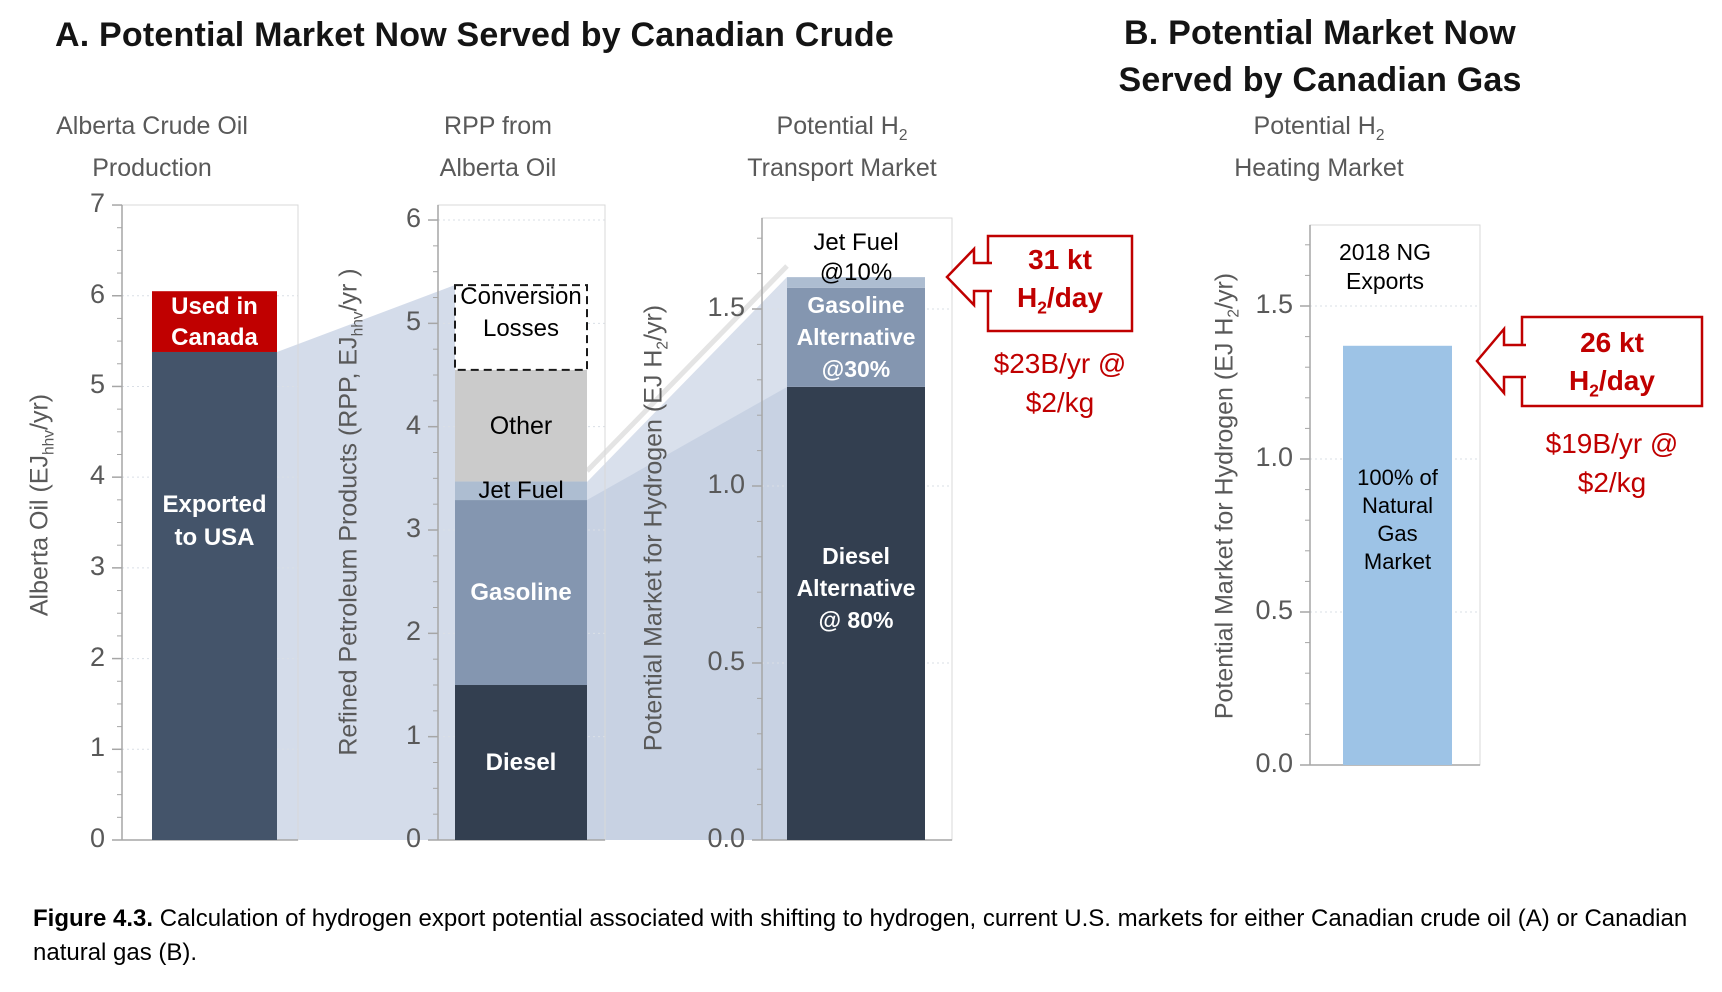  I want to click on bar-segment-gasoline-alternative-30-, so click(856, 337).